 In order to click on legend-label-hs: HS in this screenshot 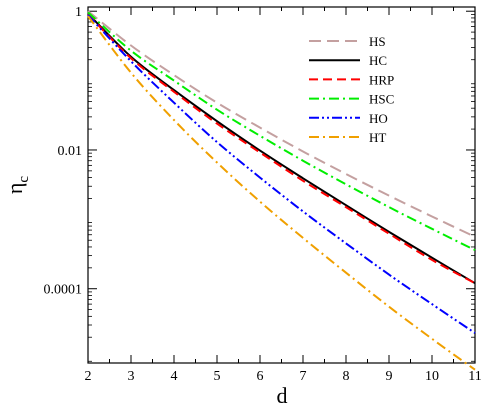, I will do `click(377, 41)`.